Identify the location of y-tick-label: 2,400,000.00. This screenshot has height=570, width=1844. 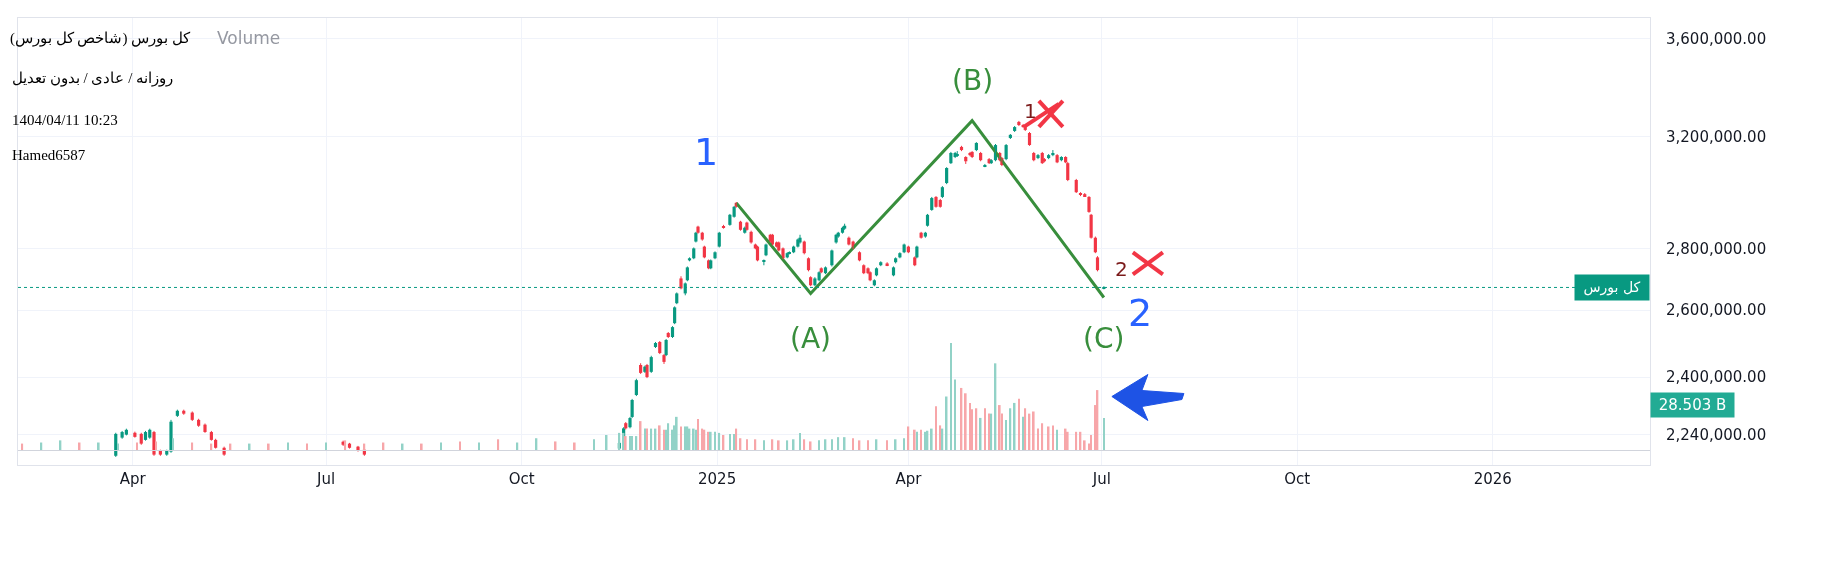
(1716, 377).